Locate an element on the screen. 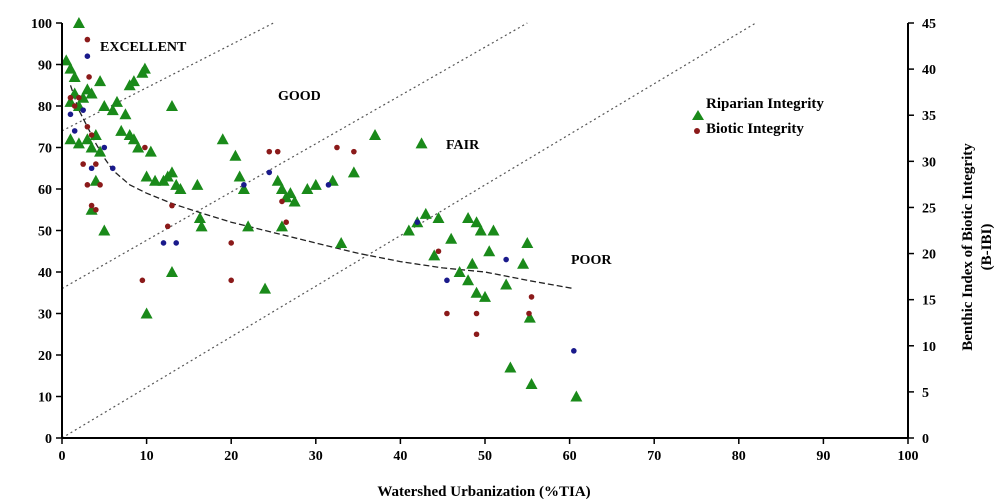 This screenshot has height=502, width=997. y2-tick-label: 35 is located at coordinates (929, 116).